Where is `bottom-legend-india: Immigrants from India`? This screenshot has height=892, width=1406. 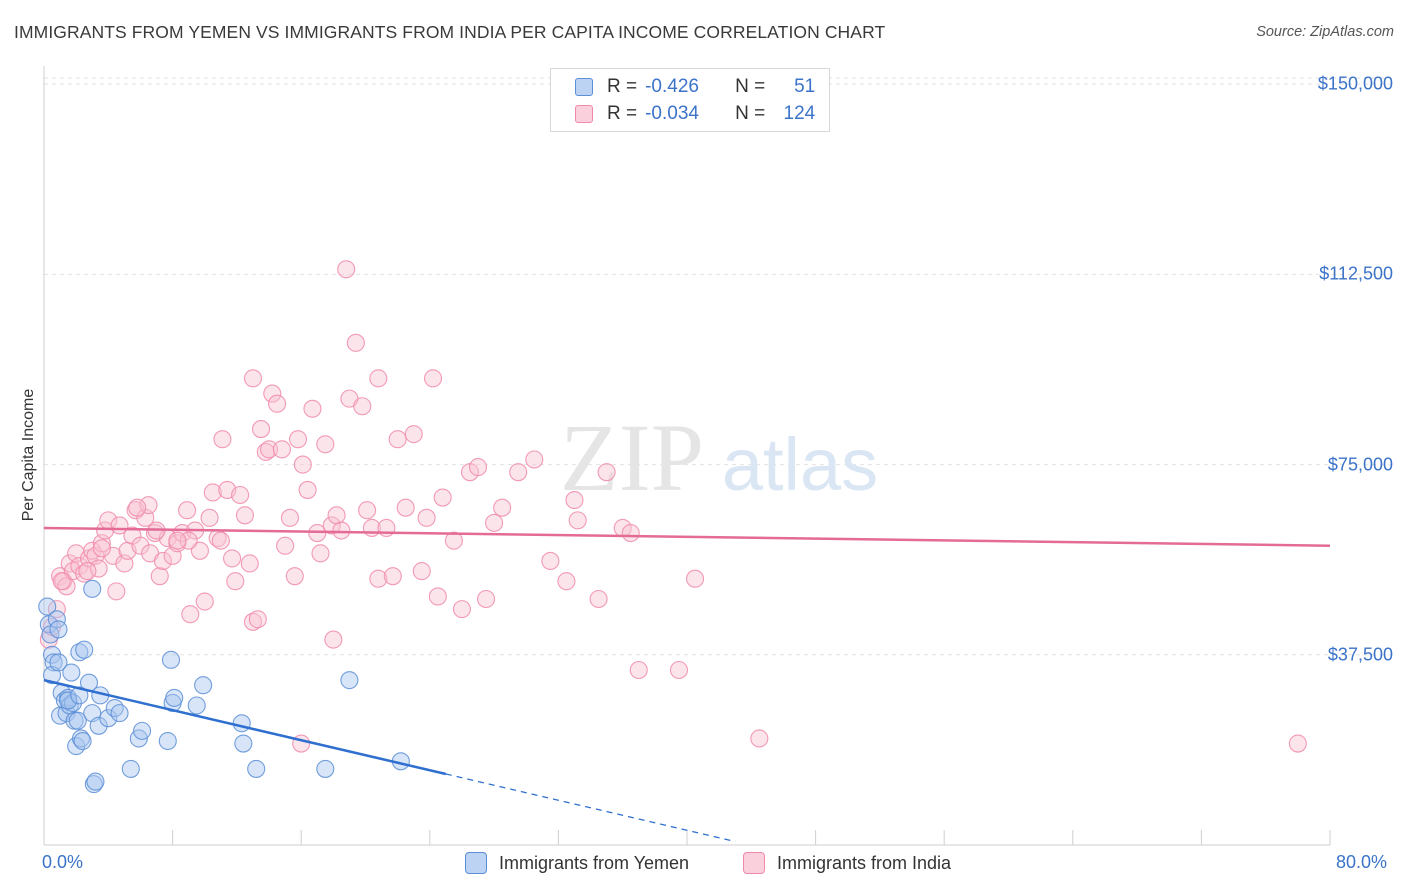
bottom-legend-india: Immigrants from India is located at coordinates (847, 863).